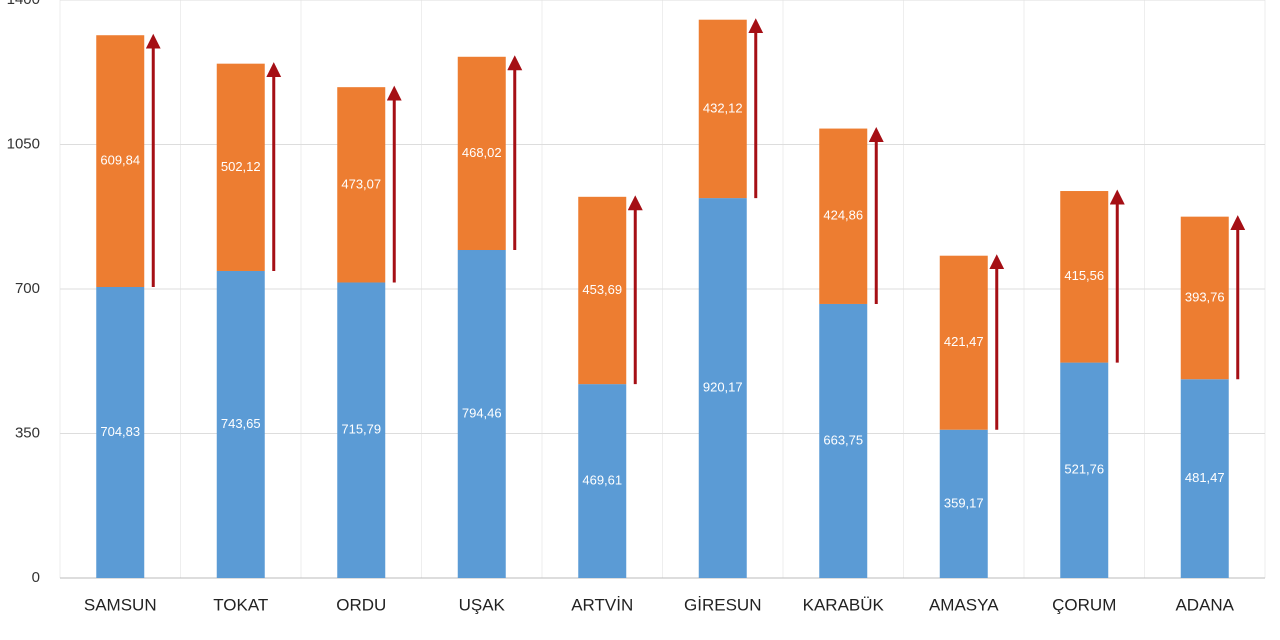 The image size is (1280, 640). I want to click on value-label: 502,12, so click(241, 166).